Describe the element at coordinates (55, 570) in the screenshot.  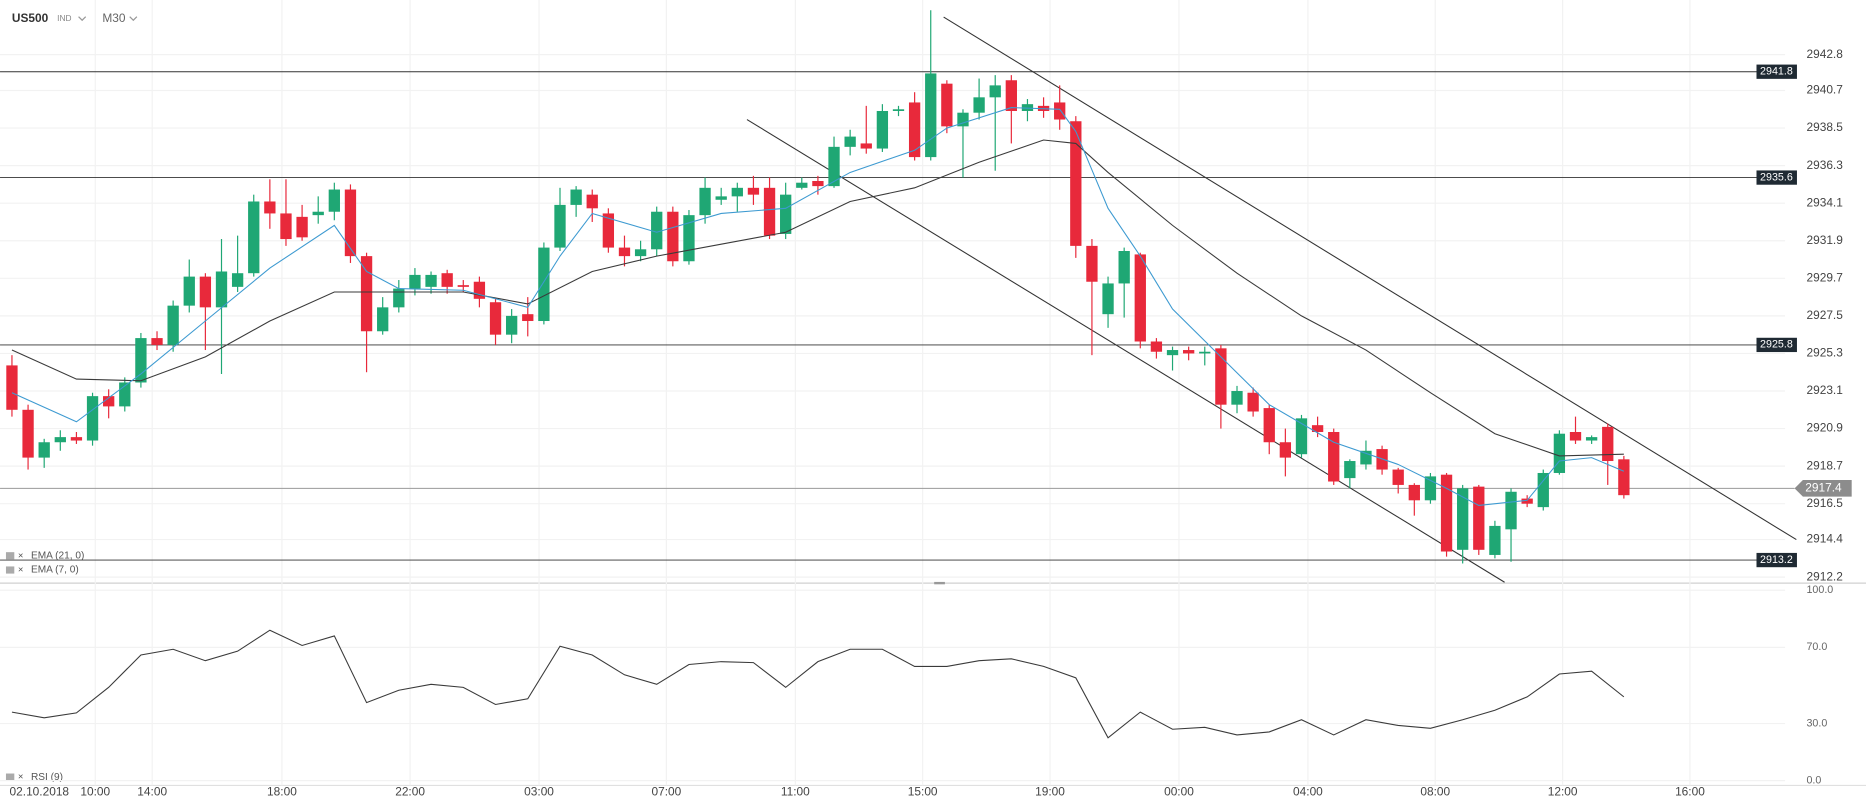
I see `legend-ema7: EMA (7, 0)` at that location.